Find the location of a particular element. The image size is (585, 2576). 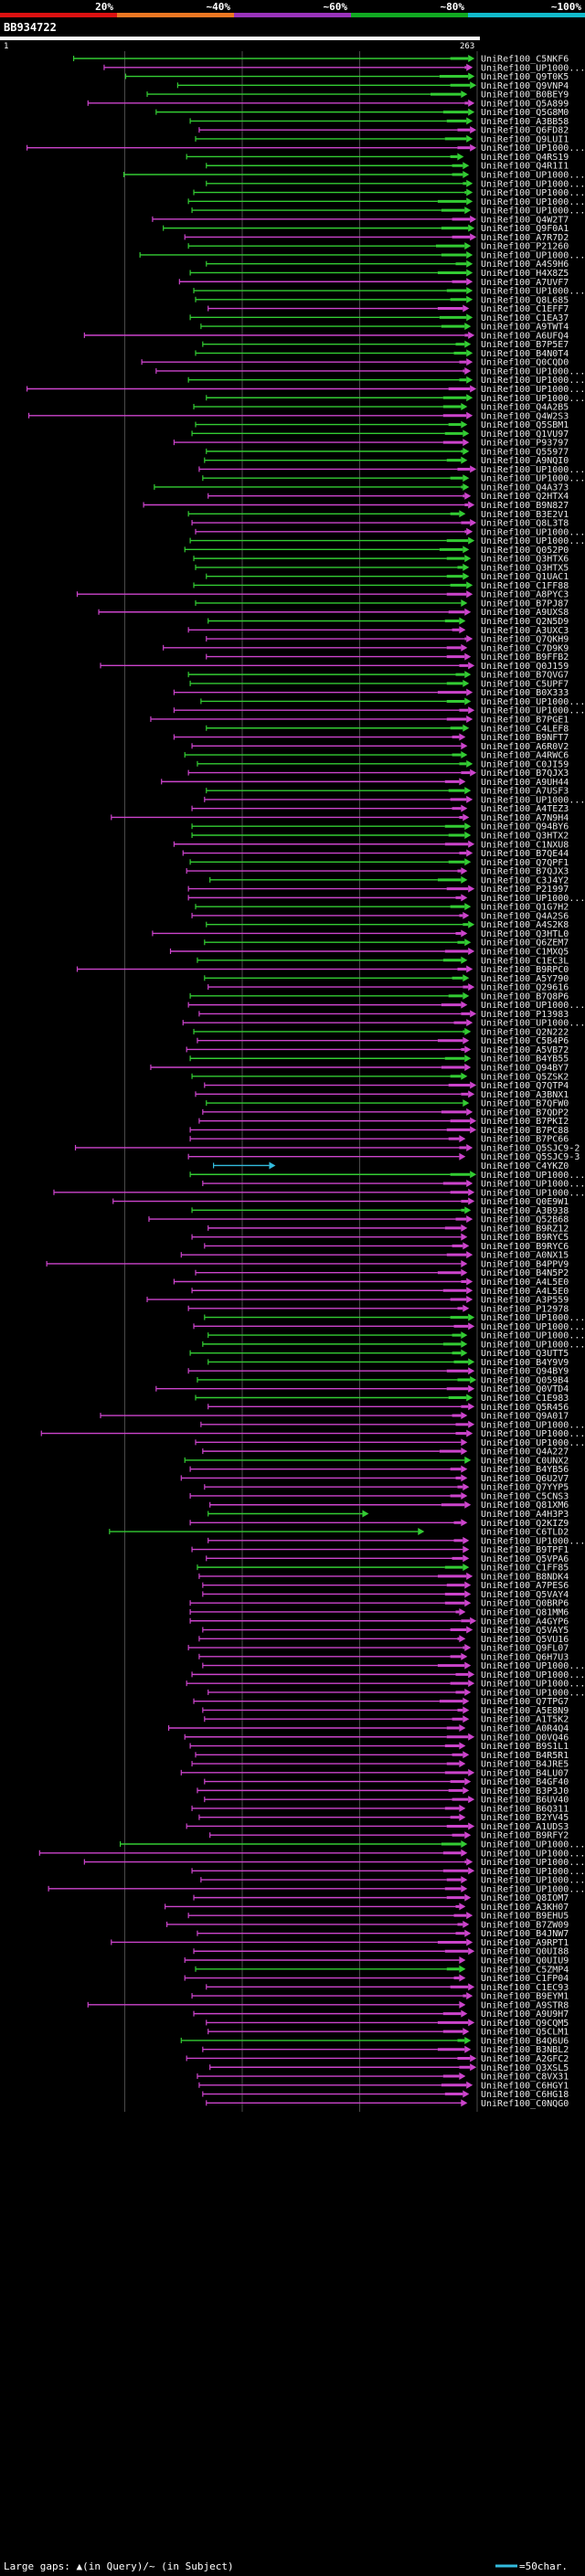

hit-row: UniRef100_A7UVF7 is located at coordinates (373, 283).